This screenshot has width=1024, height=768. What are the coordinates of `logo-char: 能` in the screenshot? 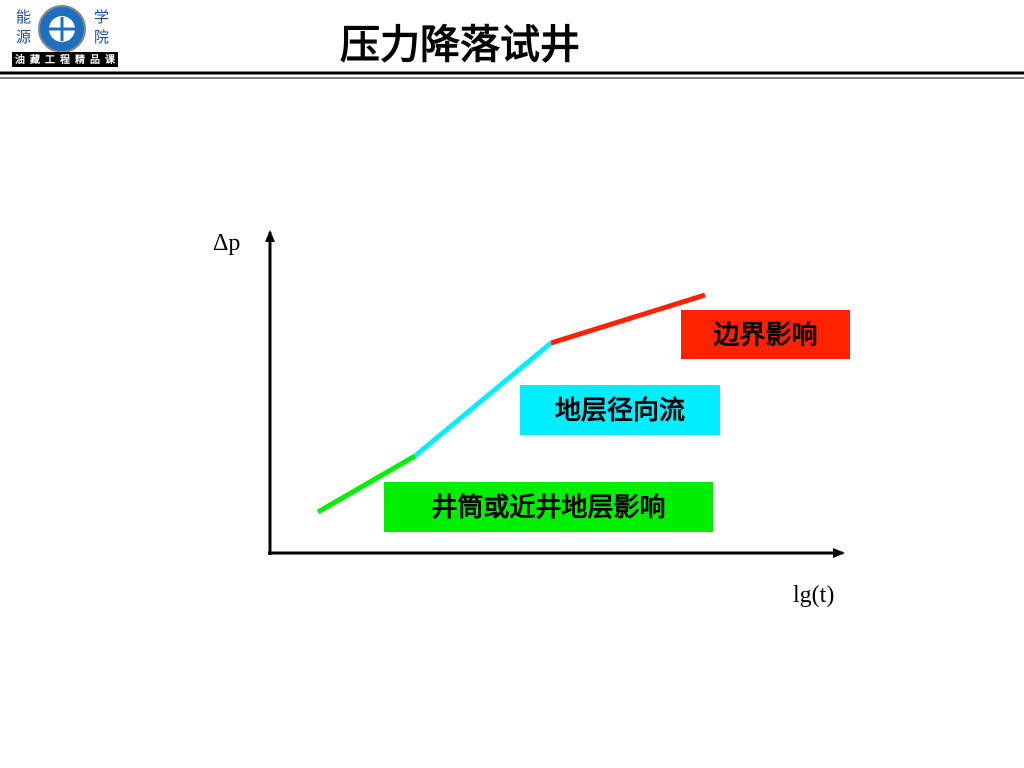 It's located at (23, 17).